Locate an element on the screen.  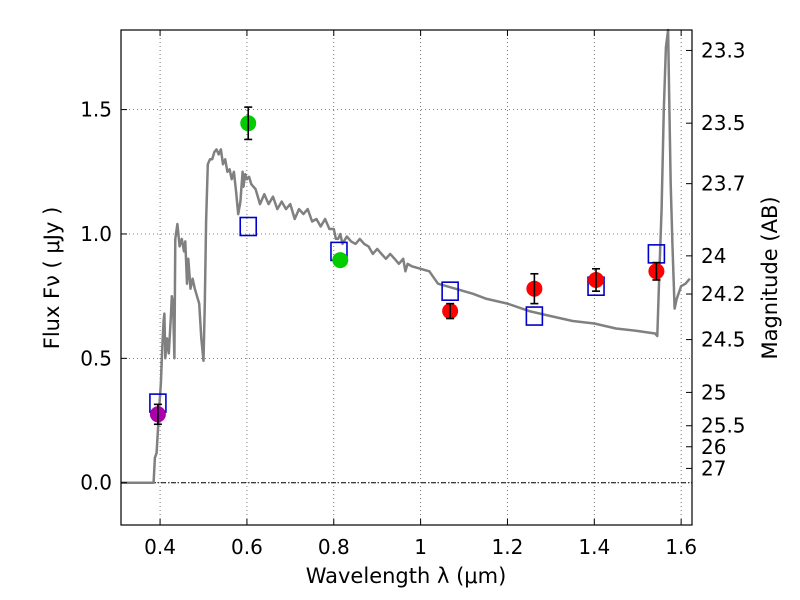
magnitude-tick-label: 24 is located at coordinates (713, 256).